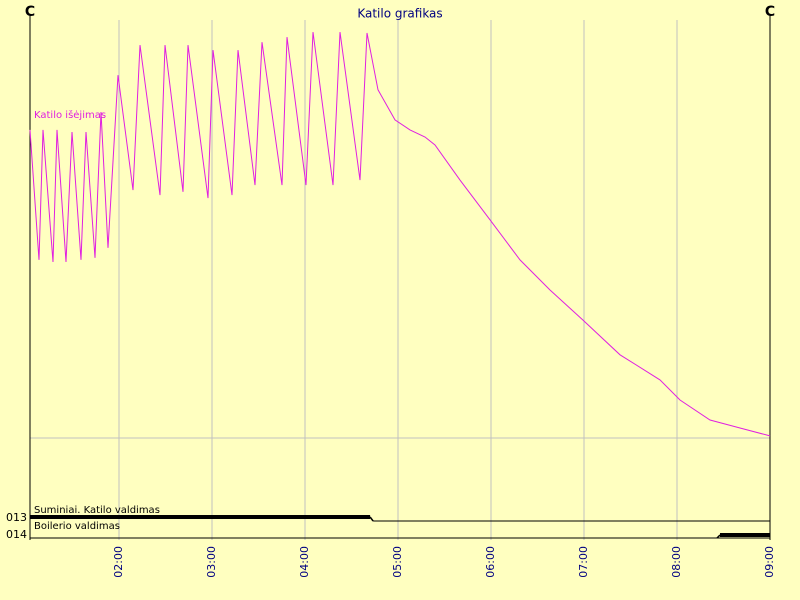 The image size is (800, 600). I want to click on x-tick-label: 04:00, so click(304, 562).